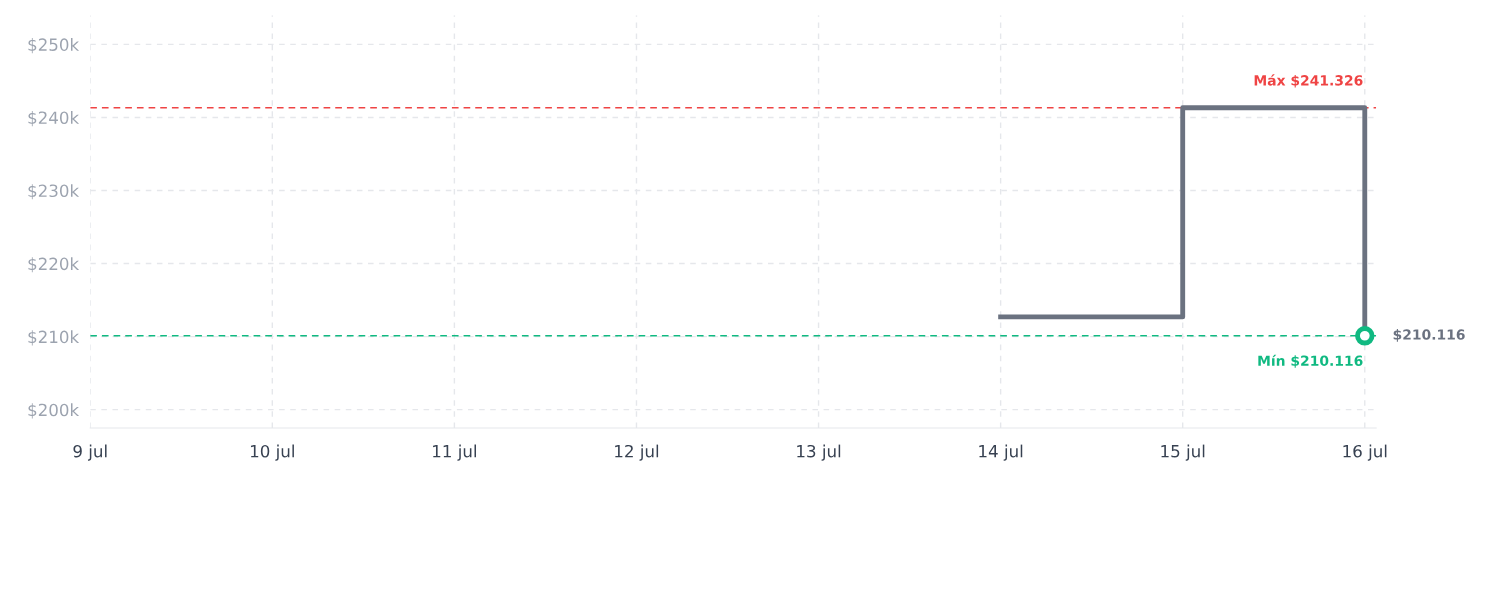 Image resolution: width=1504 pixels, height=607 pixels. I want to click on y-tick-label: $220k, so click(54, 265).